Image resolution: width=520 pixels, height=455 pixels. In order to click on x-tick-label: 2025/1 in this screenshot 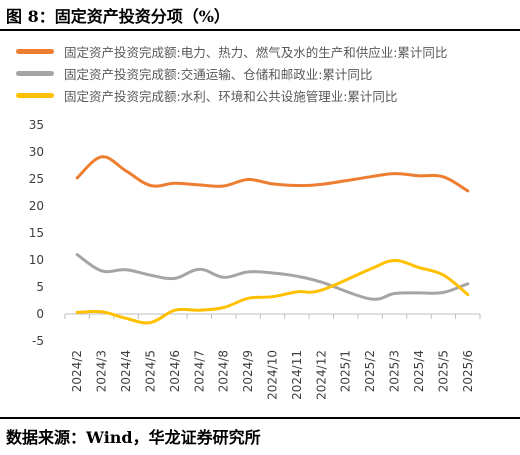, I will do `click(346, 371)`.